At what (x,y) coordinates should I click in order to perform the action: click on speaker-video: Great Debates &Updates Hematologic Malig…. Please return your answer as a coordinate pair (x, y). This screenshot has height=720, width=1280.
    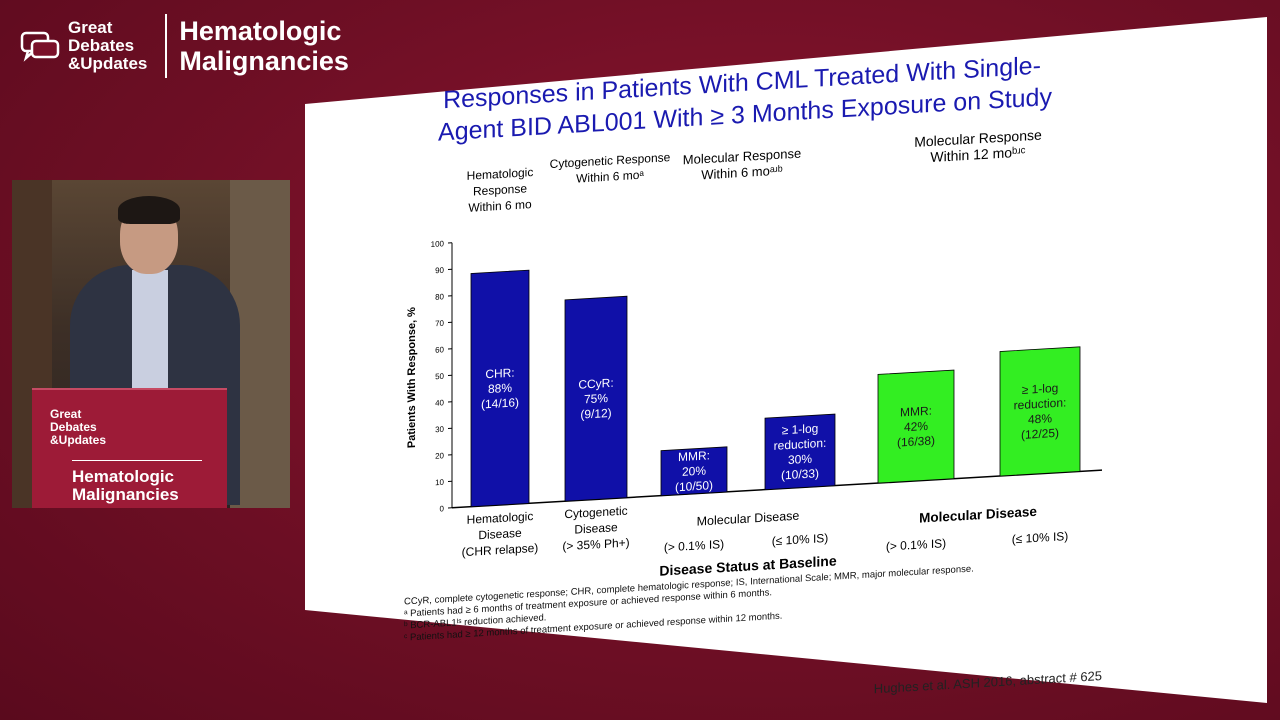
    Looking at the image, I should click on (151, 344).